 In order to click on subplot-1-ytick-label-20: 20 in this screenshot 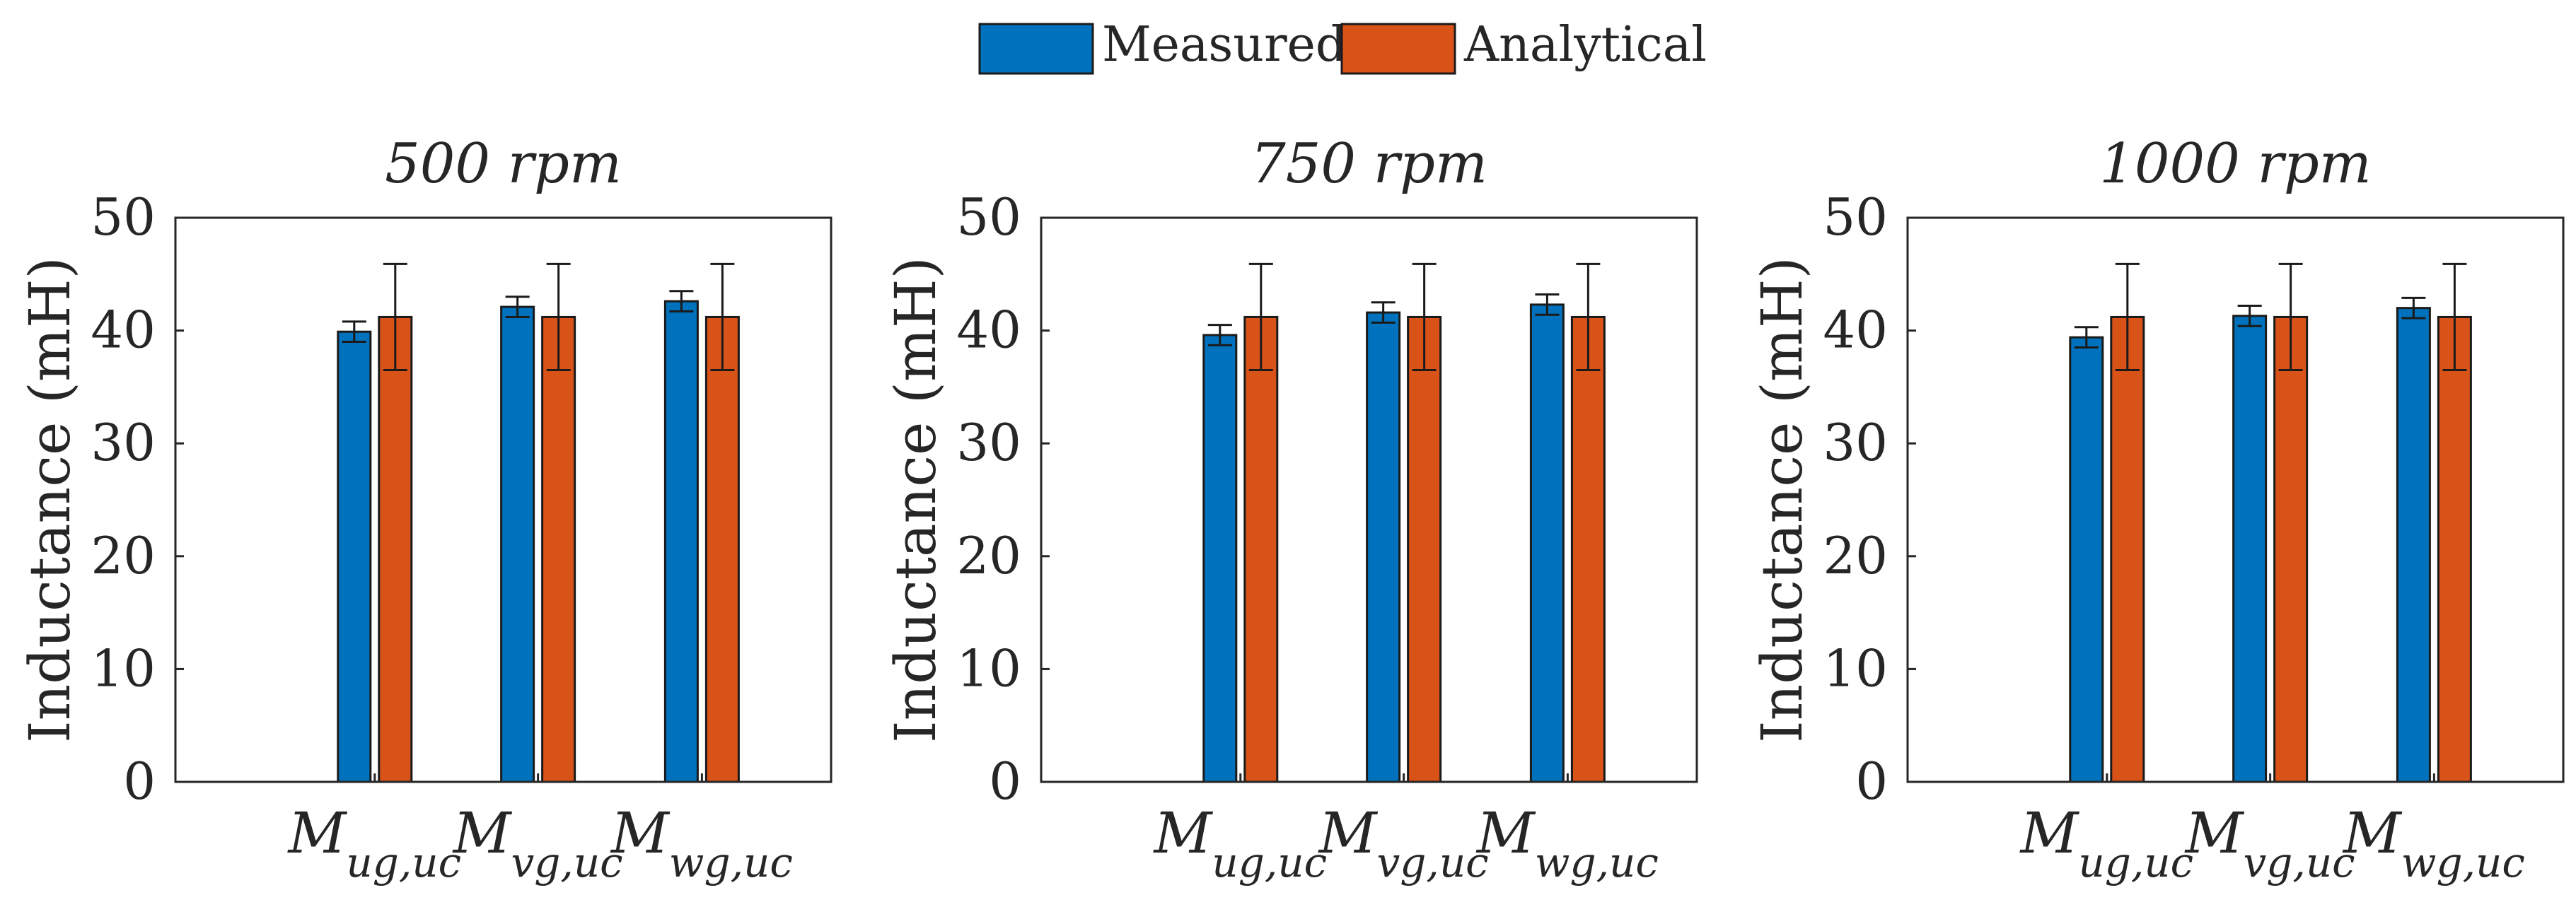, I will do `click(123, 555)`.